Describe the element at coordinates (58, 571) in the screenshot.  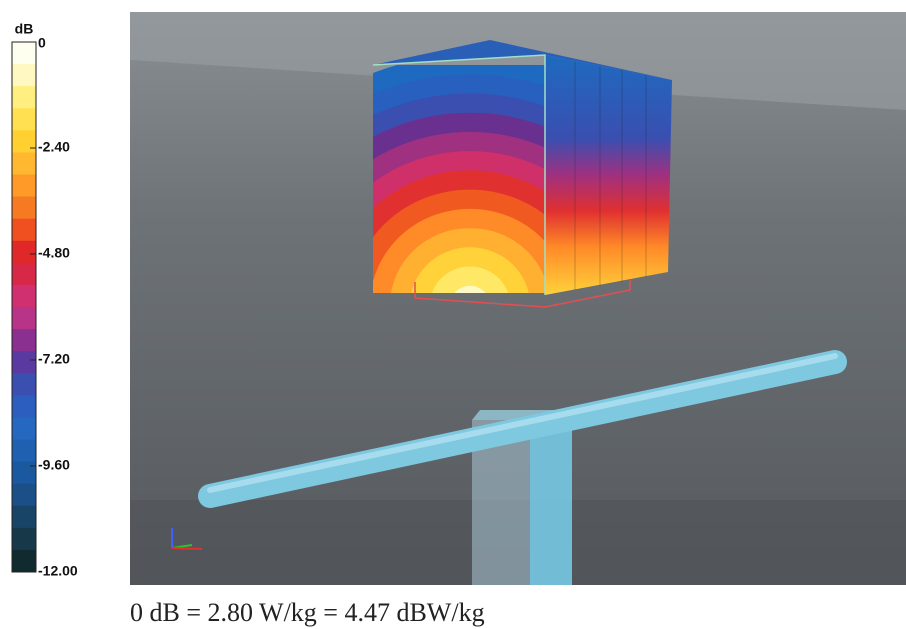
I see `colorbar-tick-label: -12.00` at that location.